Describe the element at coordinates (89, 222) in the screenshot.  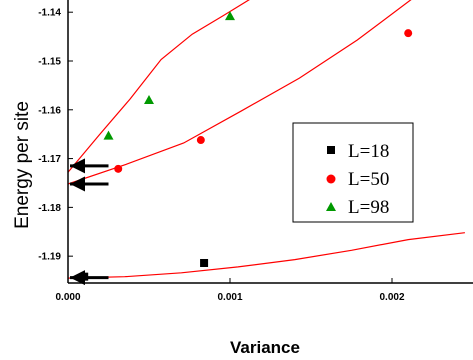
I see `extrapolation-arrows` at that location.